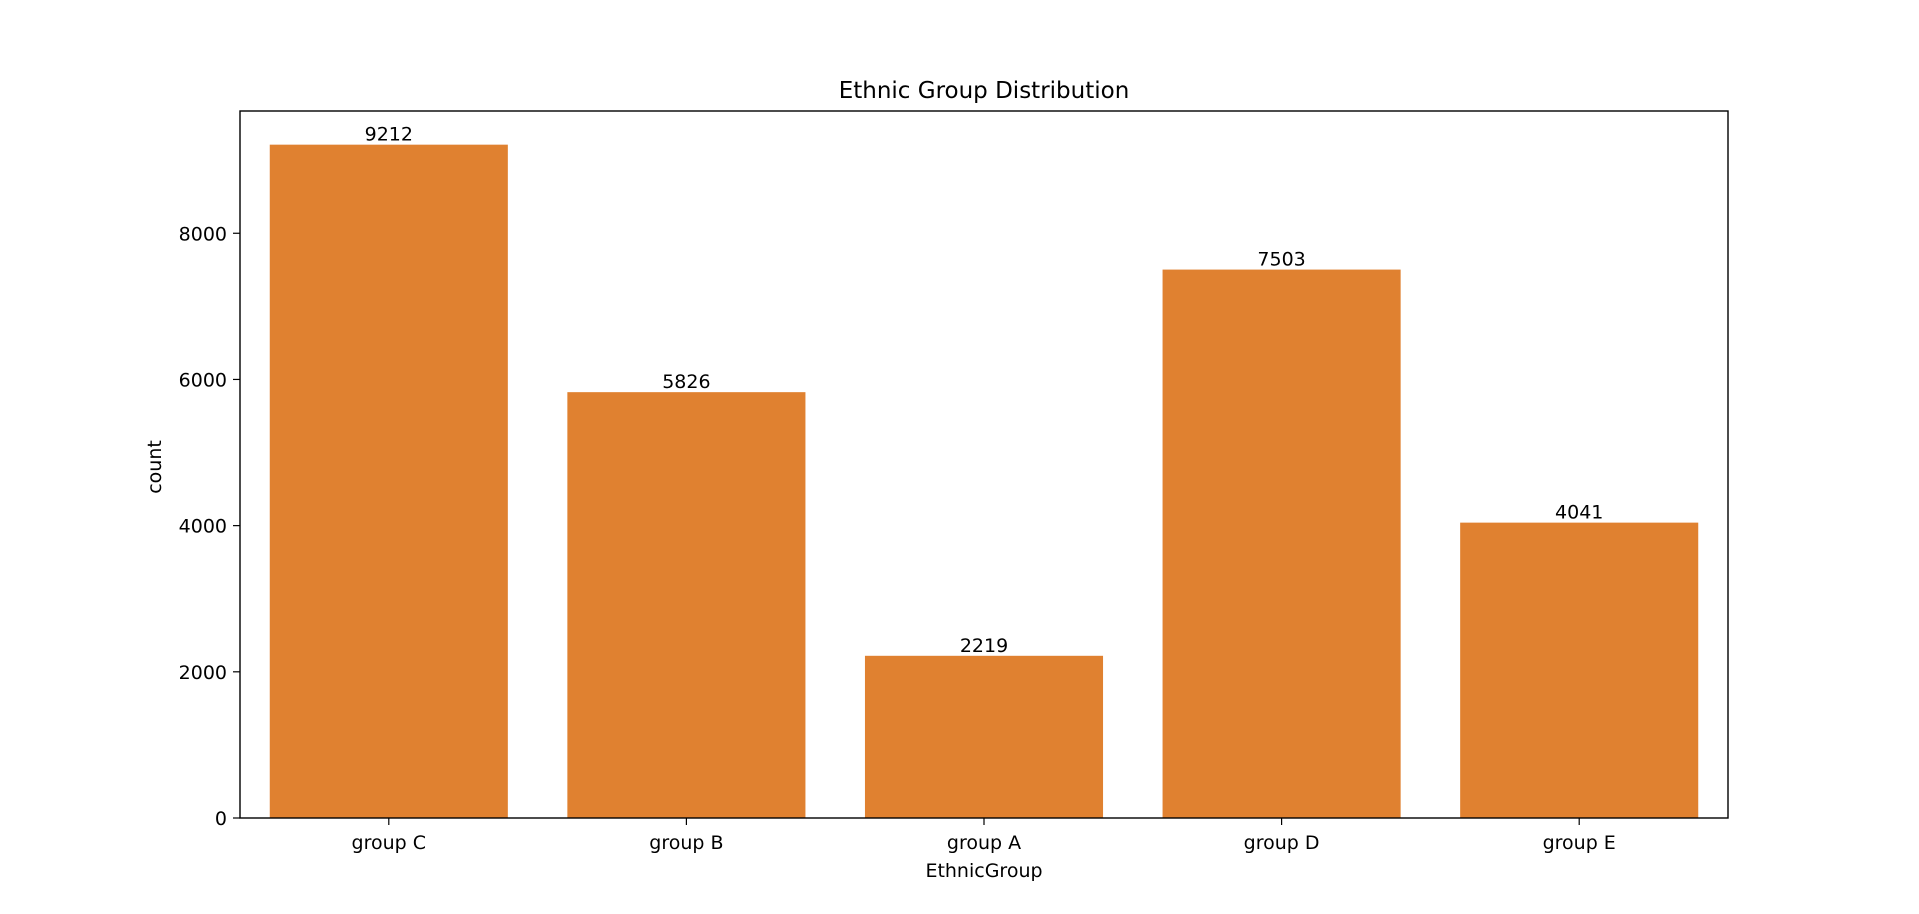 This screenshot has width=1919, height=914. What do you see at coordinates (1282, 843) in the screenshot?
I see `x-tick-label: group D` at bounding box center [1282, 843].